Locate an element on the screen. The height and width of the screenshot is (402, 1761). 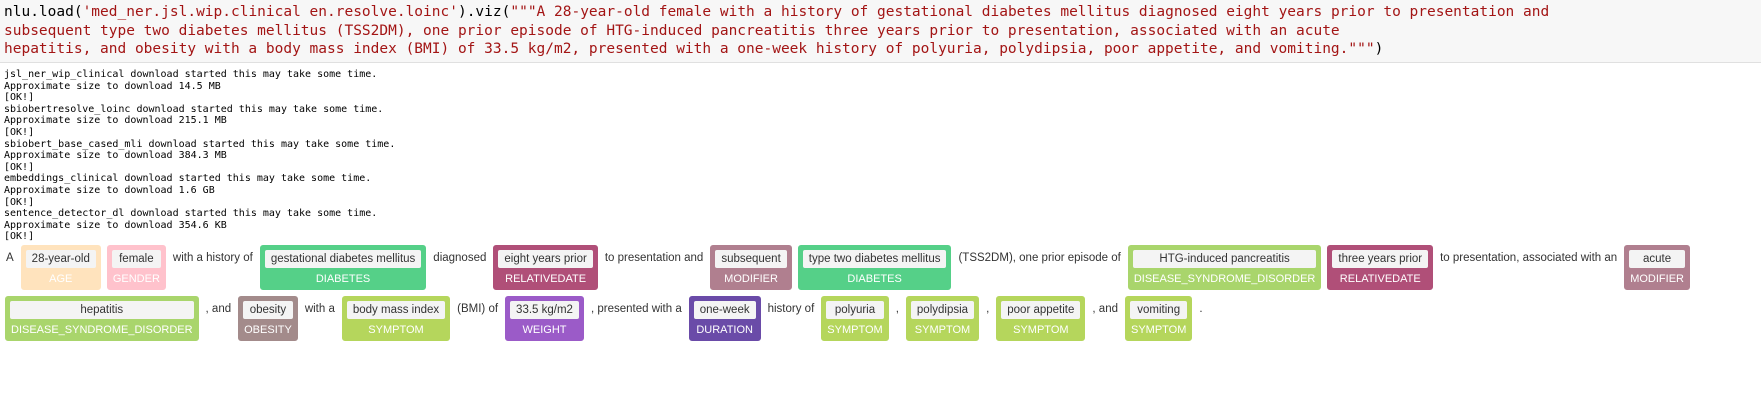
entity: eight years prior RELATIVEDATE is located at coordinates (545, 267).